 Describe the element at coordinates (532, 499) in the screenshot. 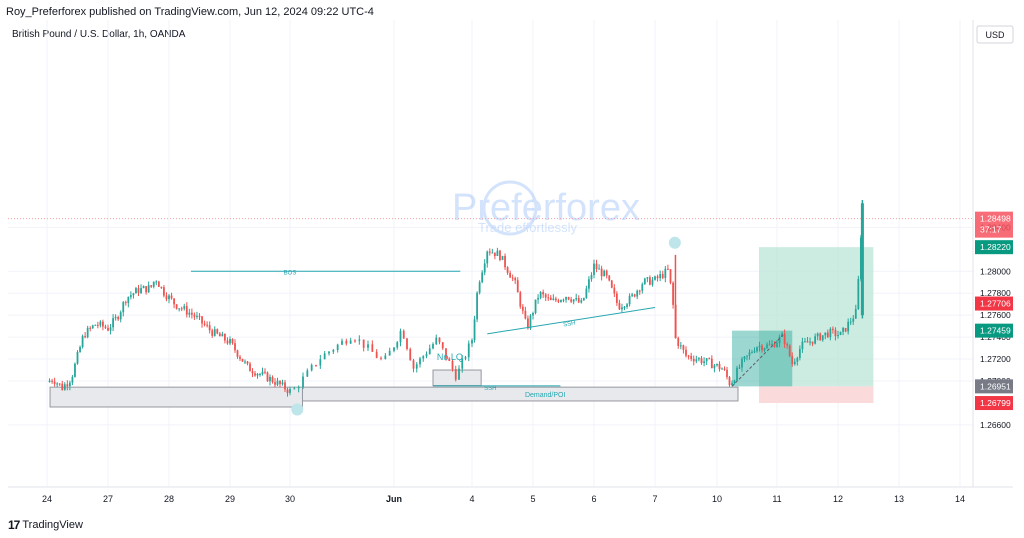

I see `x-tick-label: 5` at that location.